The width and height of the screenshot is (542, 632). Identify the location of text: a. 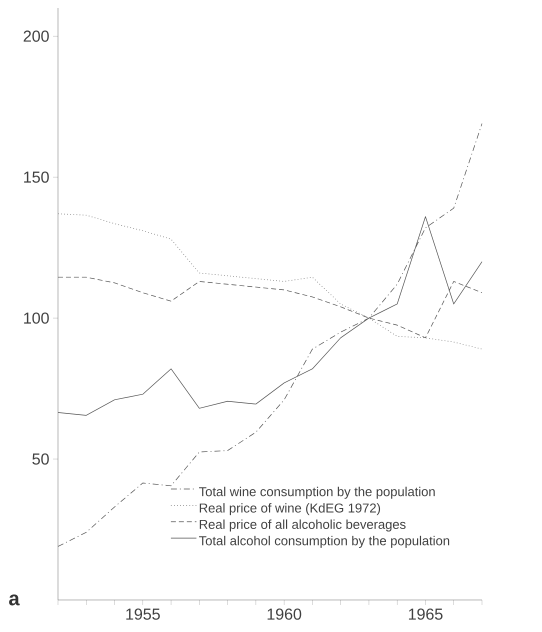
(14, 600).